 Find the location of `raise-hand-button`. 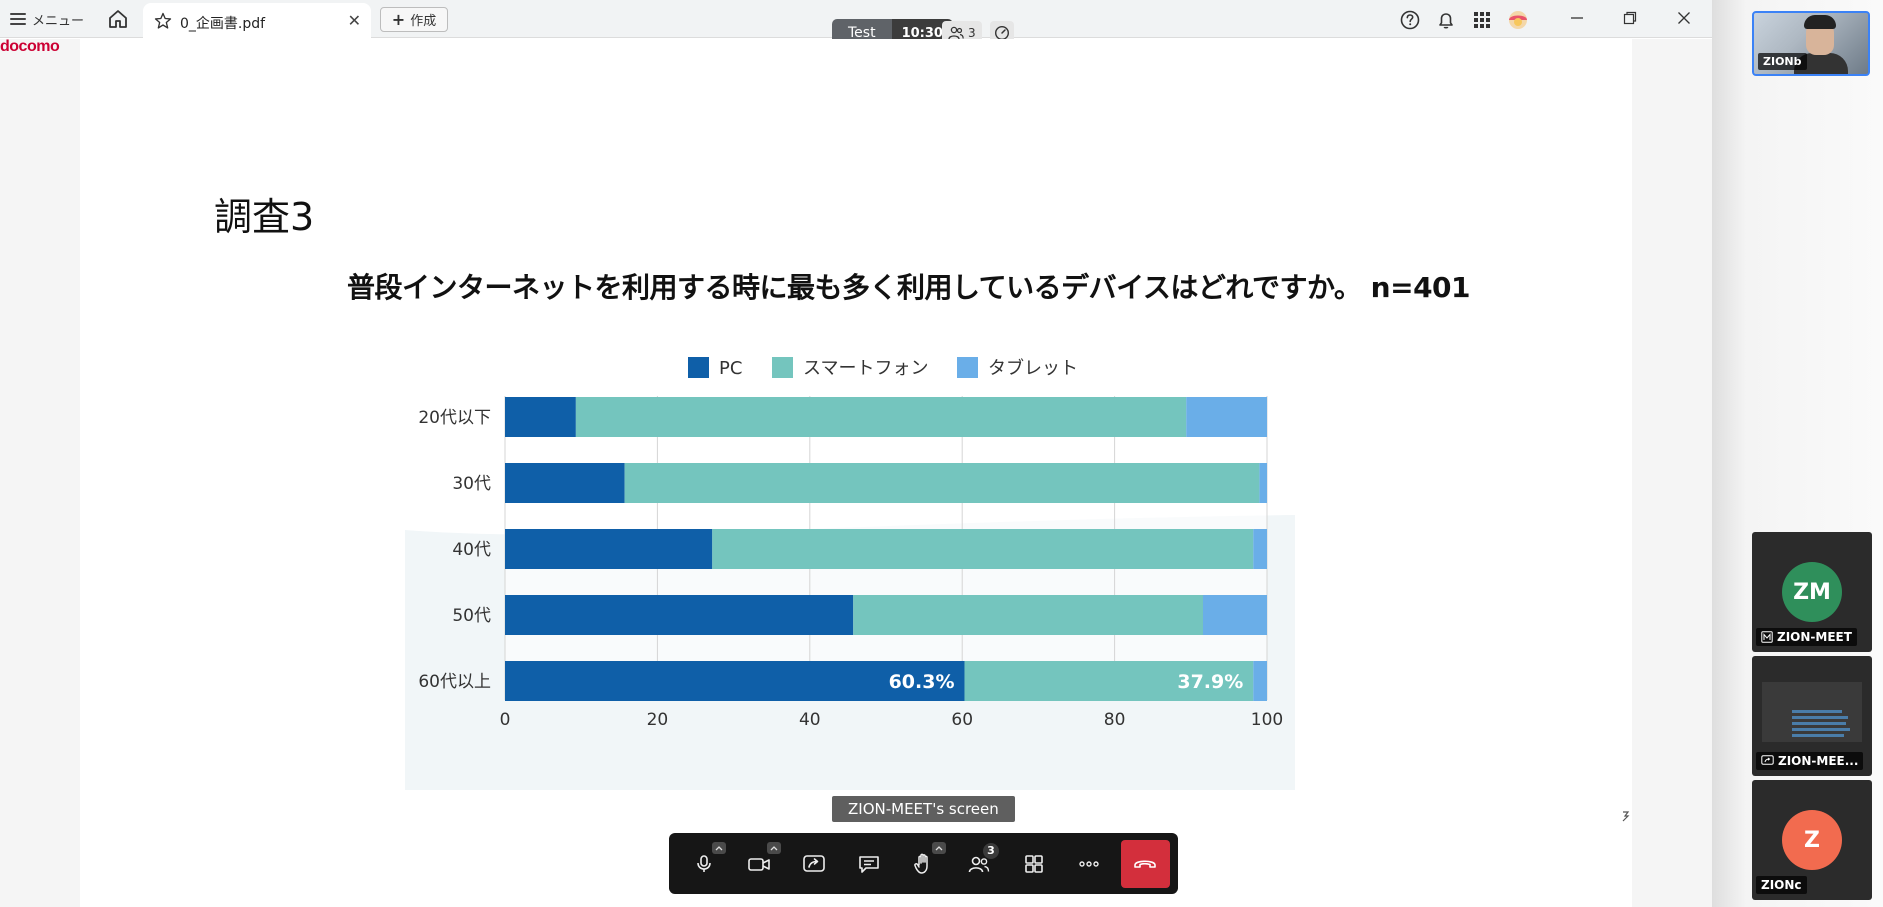

raise-hand-button is located at coordinates (924, 864).